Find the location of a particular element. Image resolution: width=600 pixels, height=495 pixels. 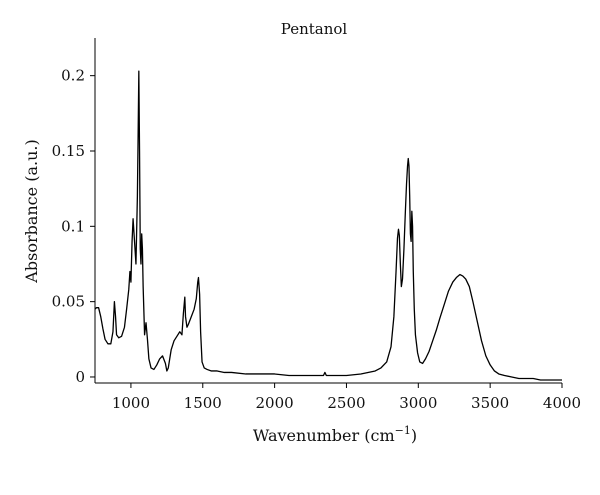

y-tick-label: 0.05 is located at coordinates (68, 302).